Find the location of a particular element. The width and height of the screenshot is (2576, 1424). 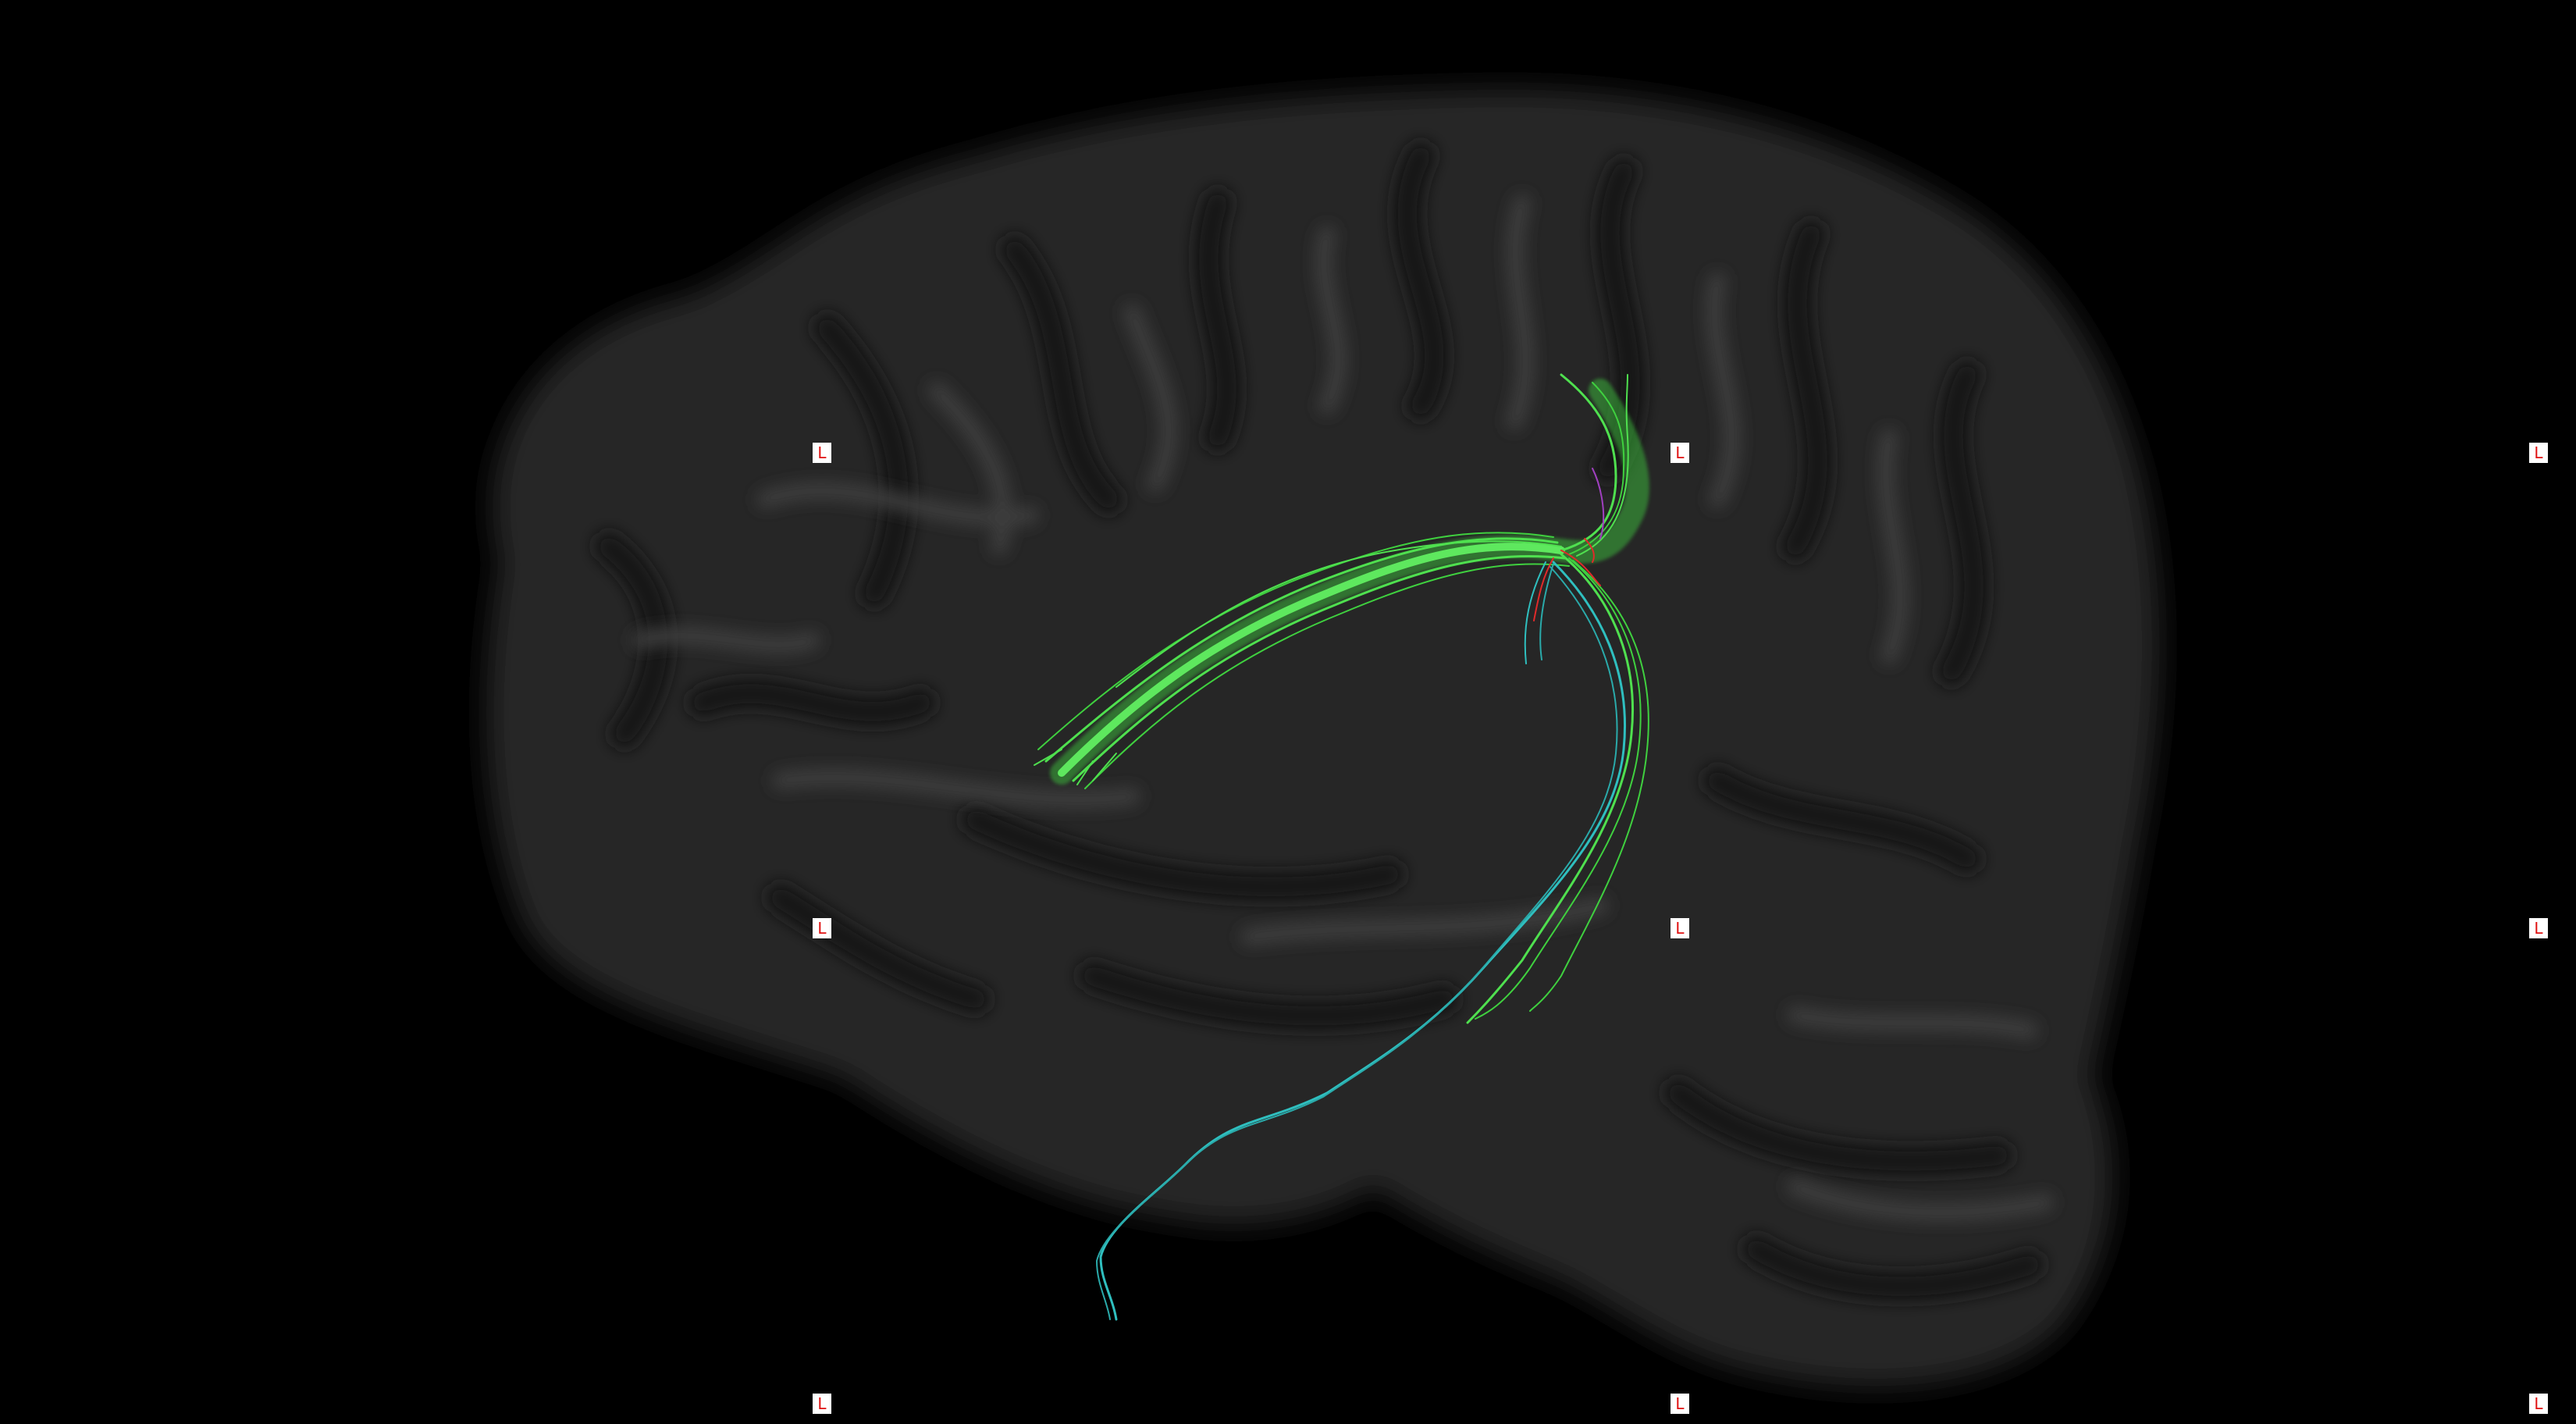

orientation-marker-top-center: L is located at coordinates (1679, 453).